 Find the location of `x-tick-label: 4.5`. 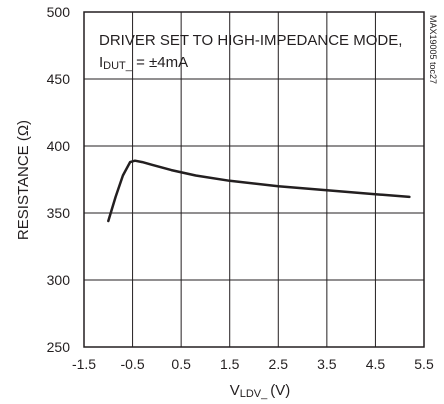

x-tick-label: 4.5 is located at coordinates (376, 364).